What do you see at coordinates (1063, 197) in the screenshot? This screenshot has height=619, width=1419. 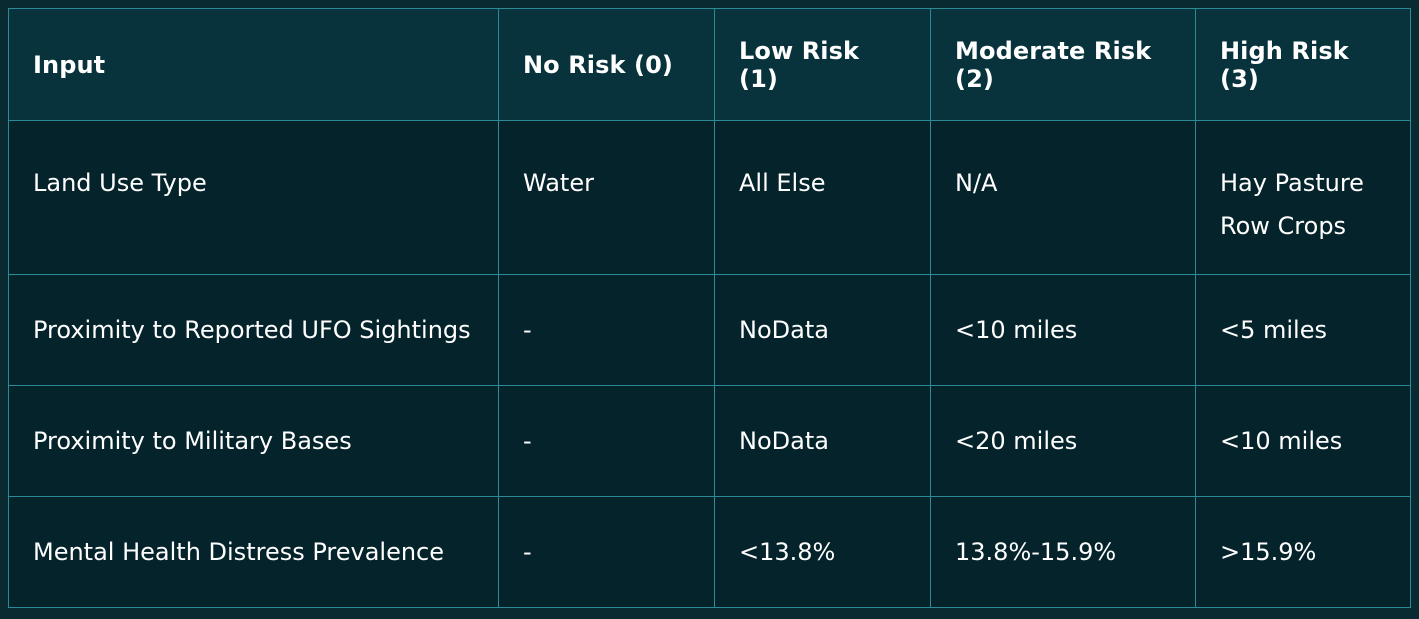 I see `cell-moderate-risk: N/A` at bounding box center [1063, 197].